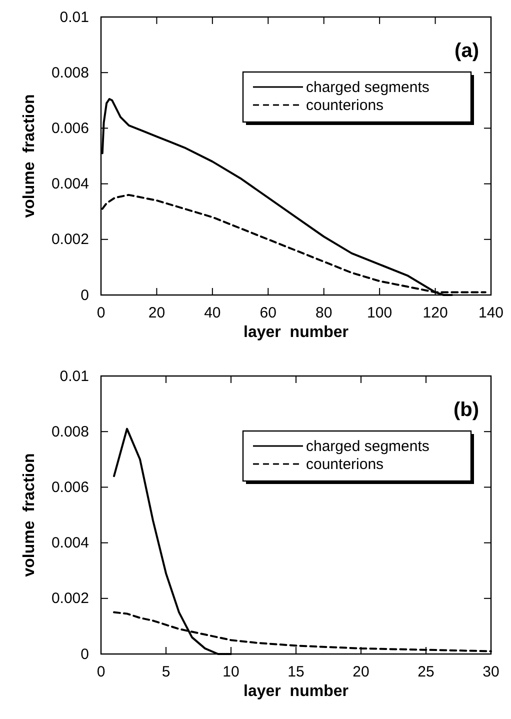 The height and width of the screenshot is (719, 511). What do you see at coordinates (324, 313) in the screenshot?
I see `x-tick-label: 80` at bounding box center [324, 313].